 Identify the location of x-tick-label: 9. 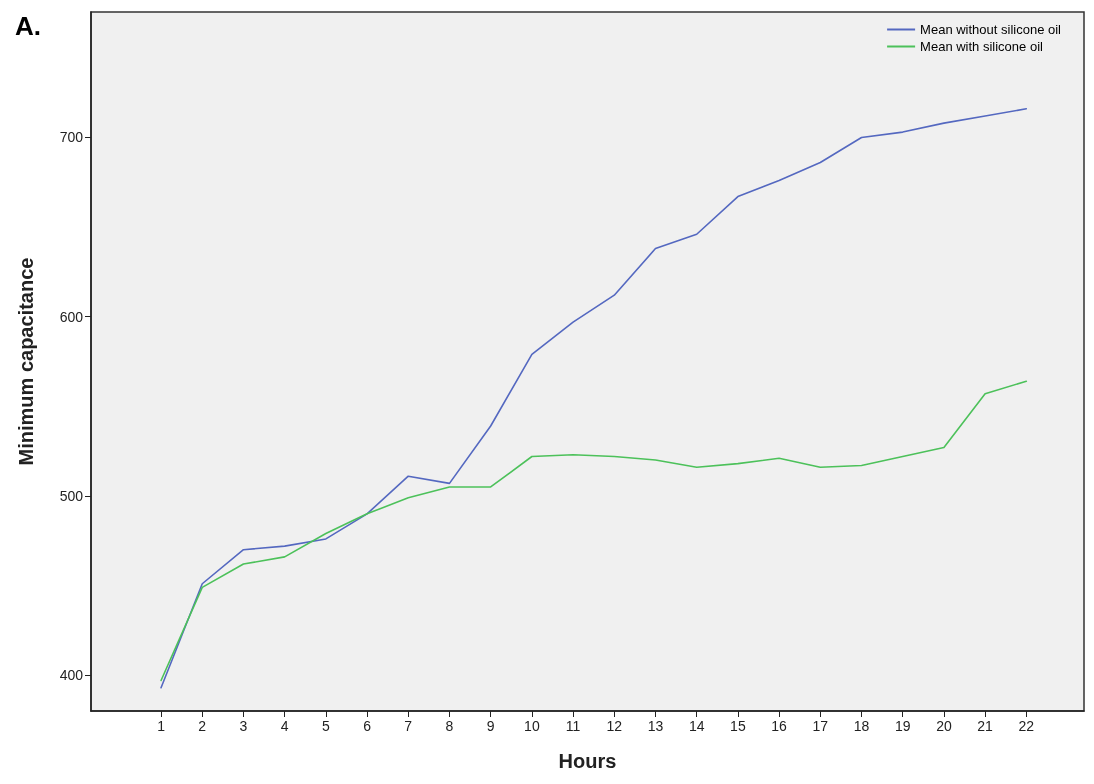
(490, 726).